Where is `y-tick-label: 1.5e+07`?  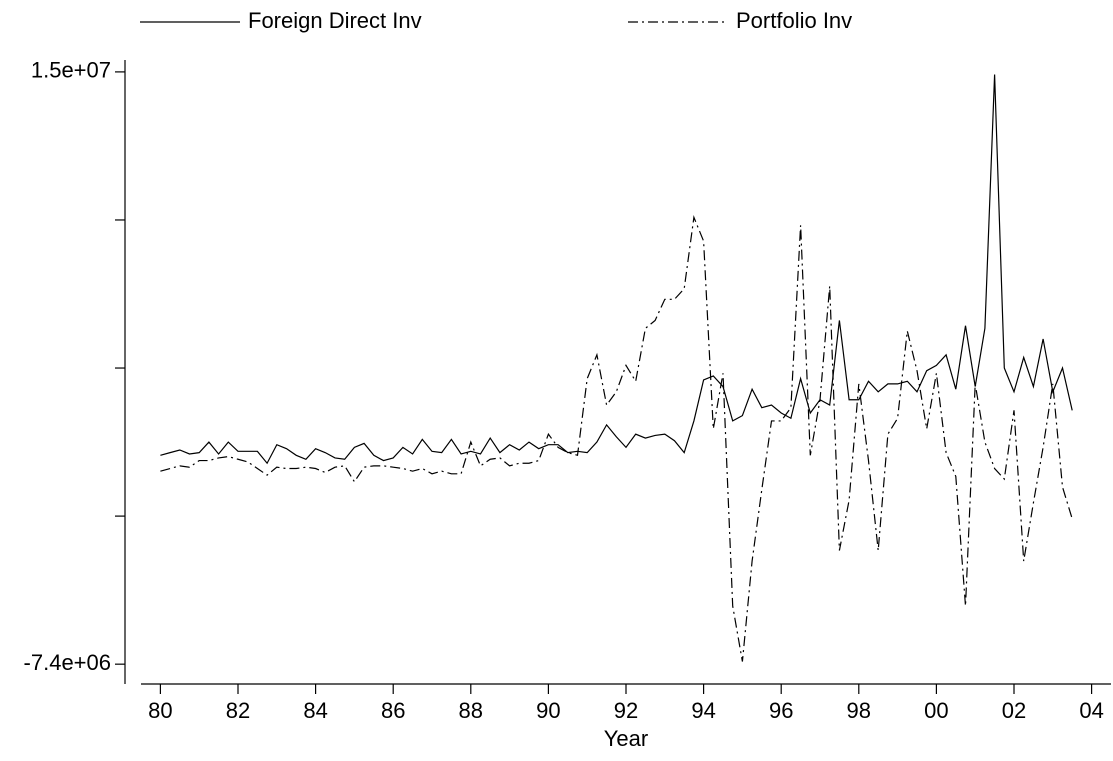 y-tick-label: 1.5e+07 is located at coordinates (71, 70).